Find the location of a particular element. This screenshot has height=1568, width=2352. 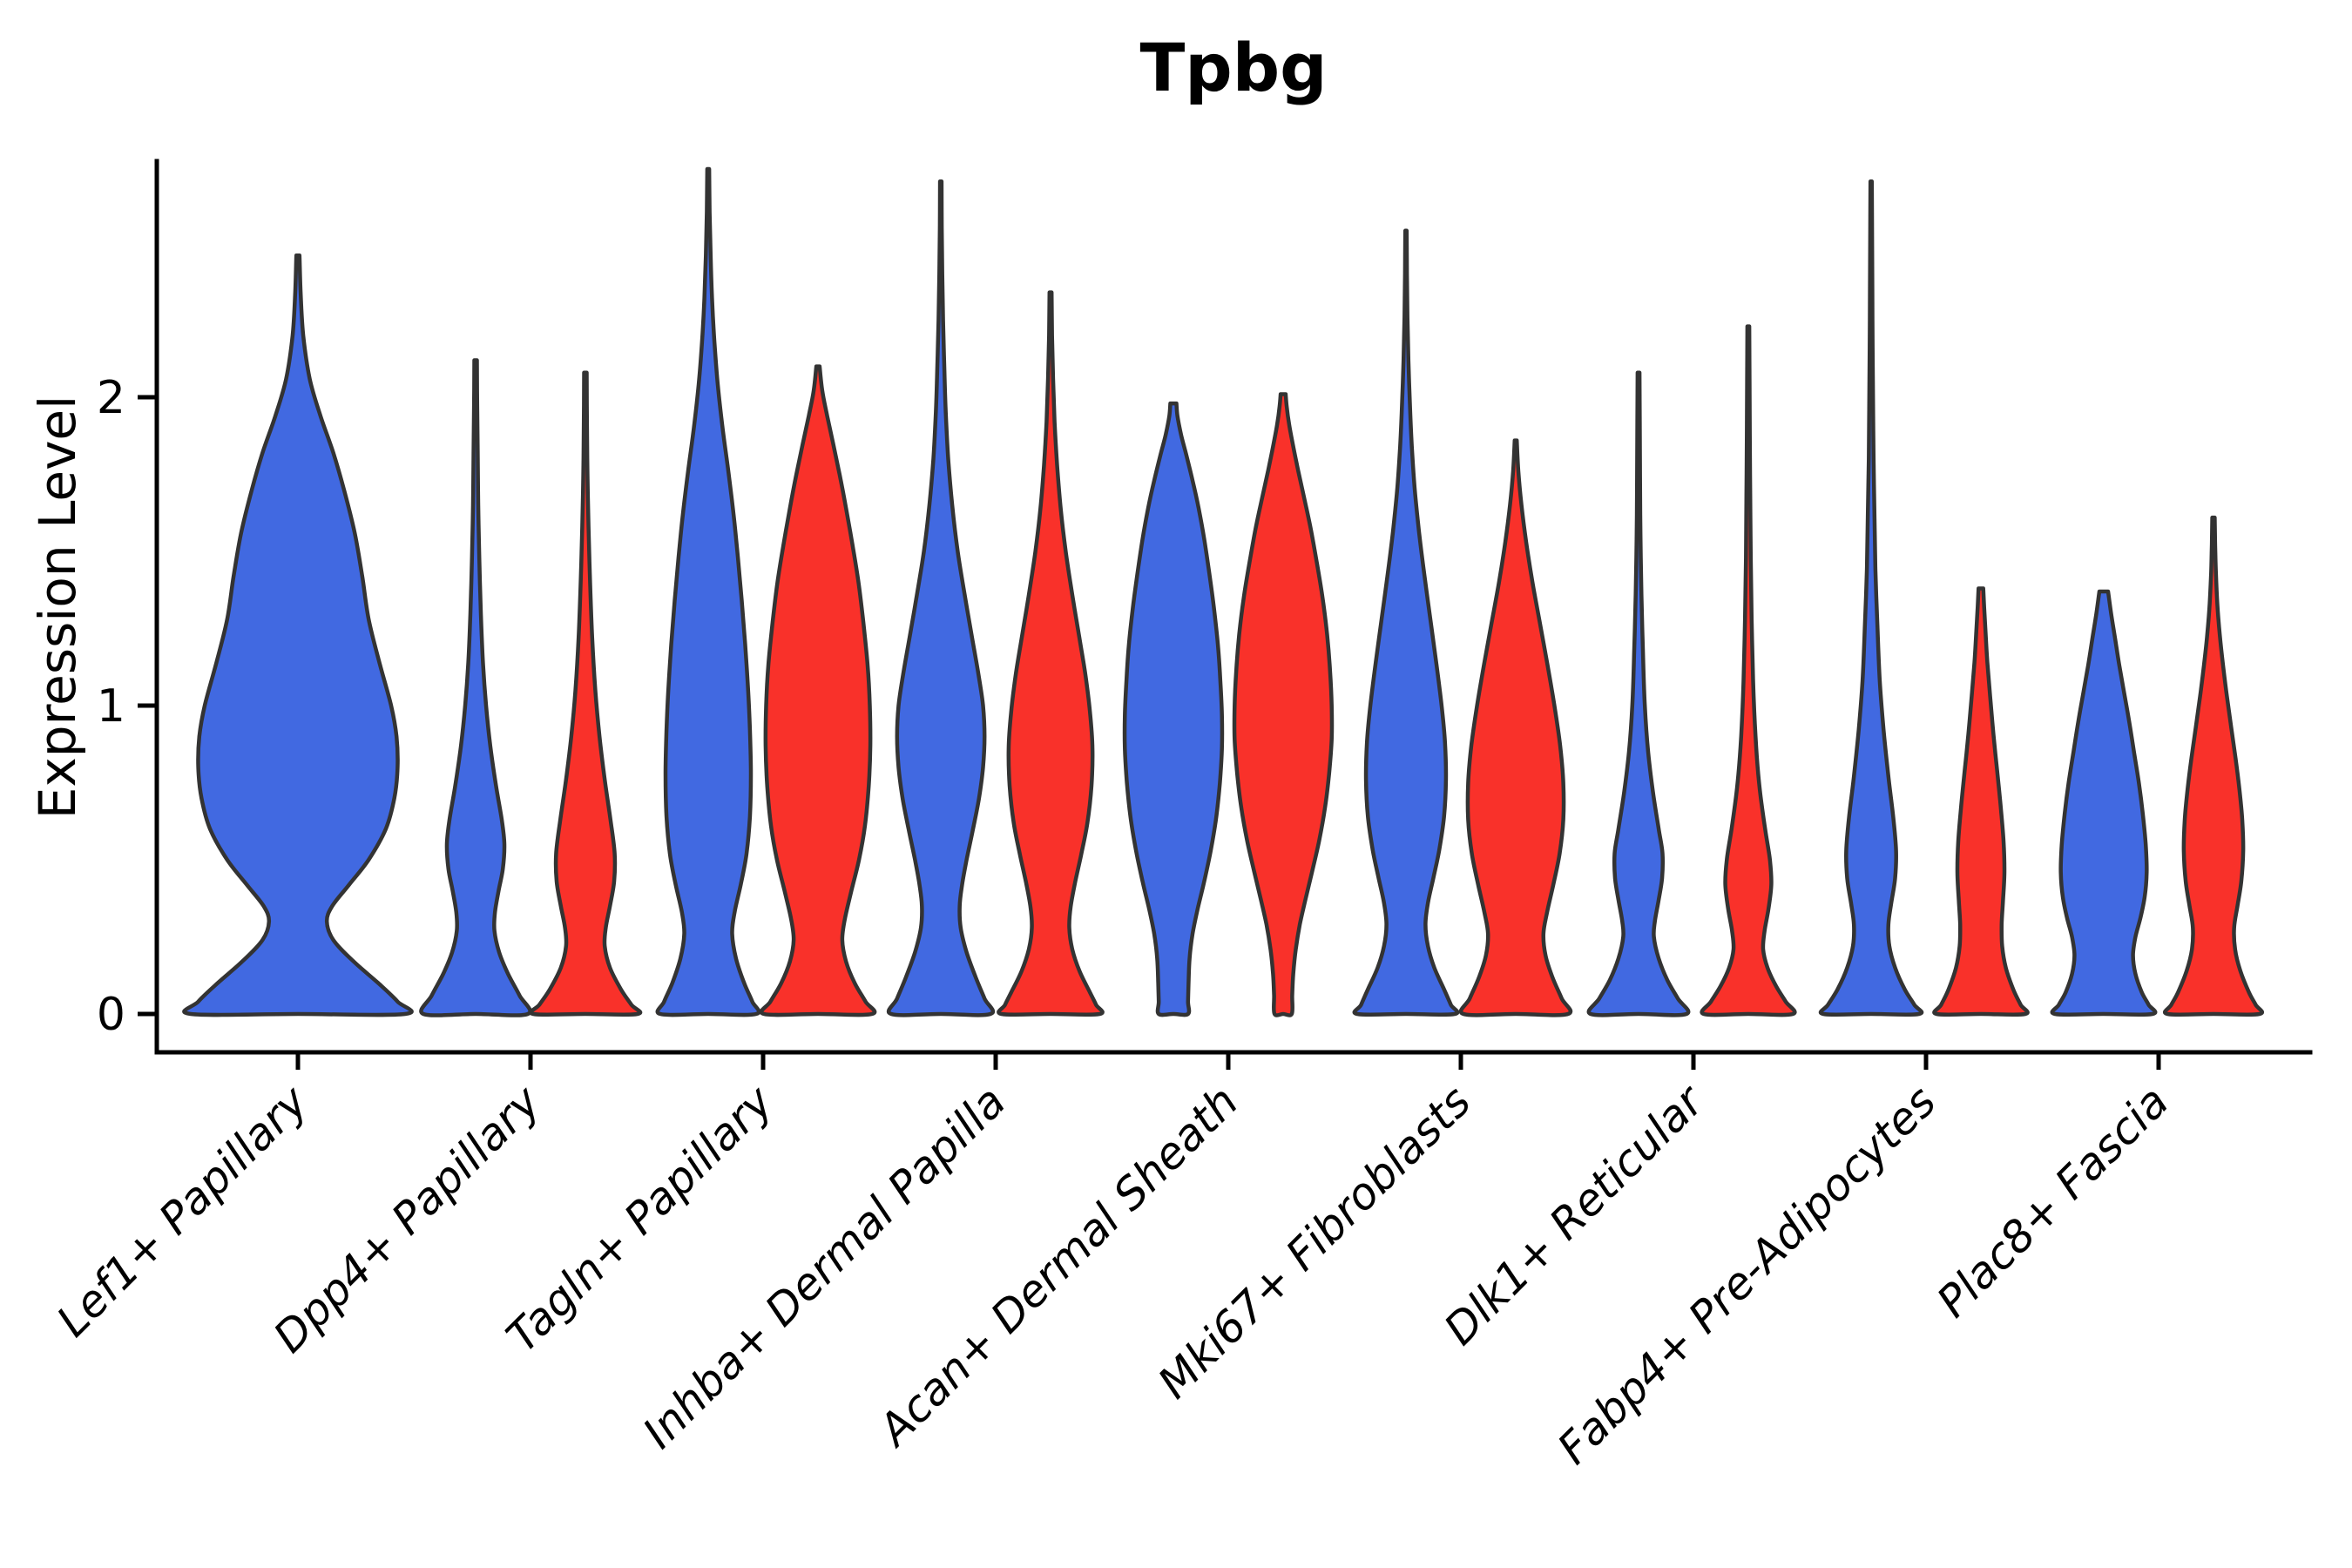

violin-inhba-dermal-papilla-red is located at coordinates (1051, 653).